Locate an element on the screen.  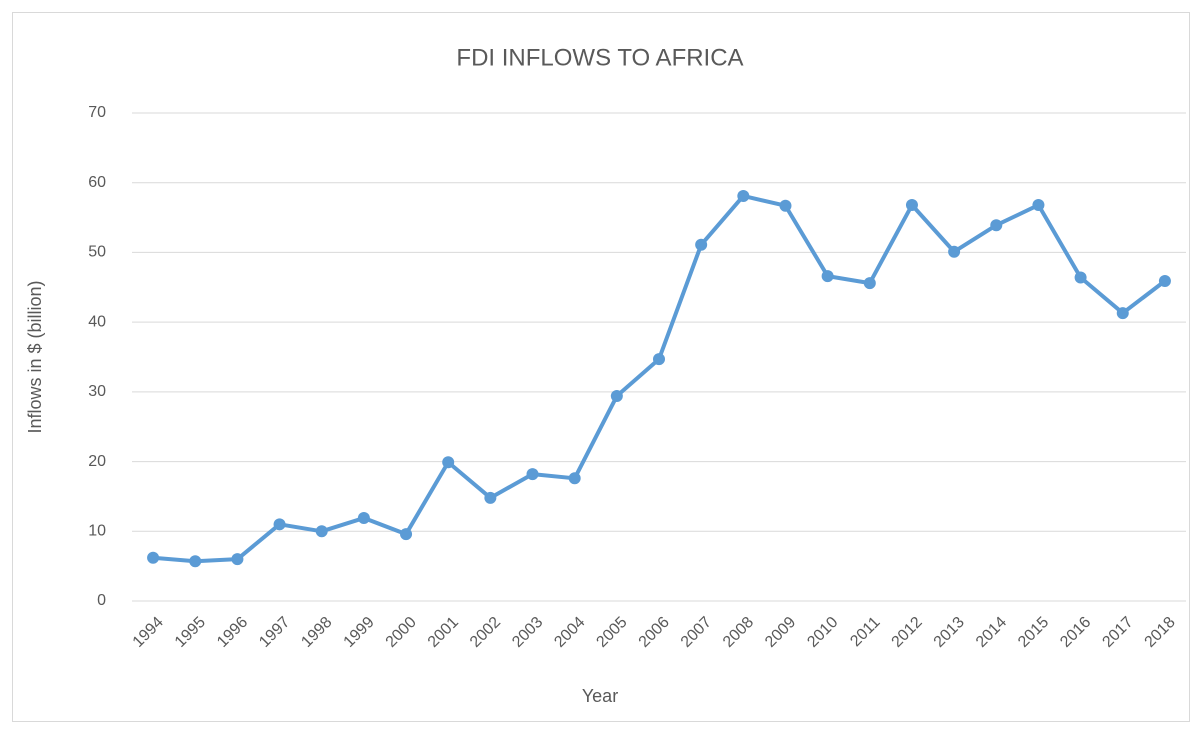
y-axis-title: Inflows in $ (billion) is located at coordinates (35, 356).